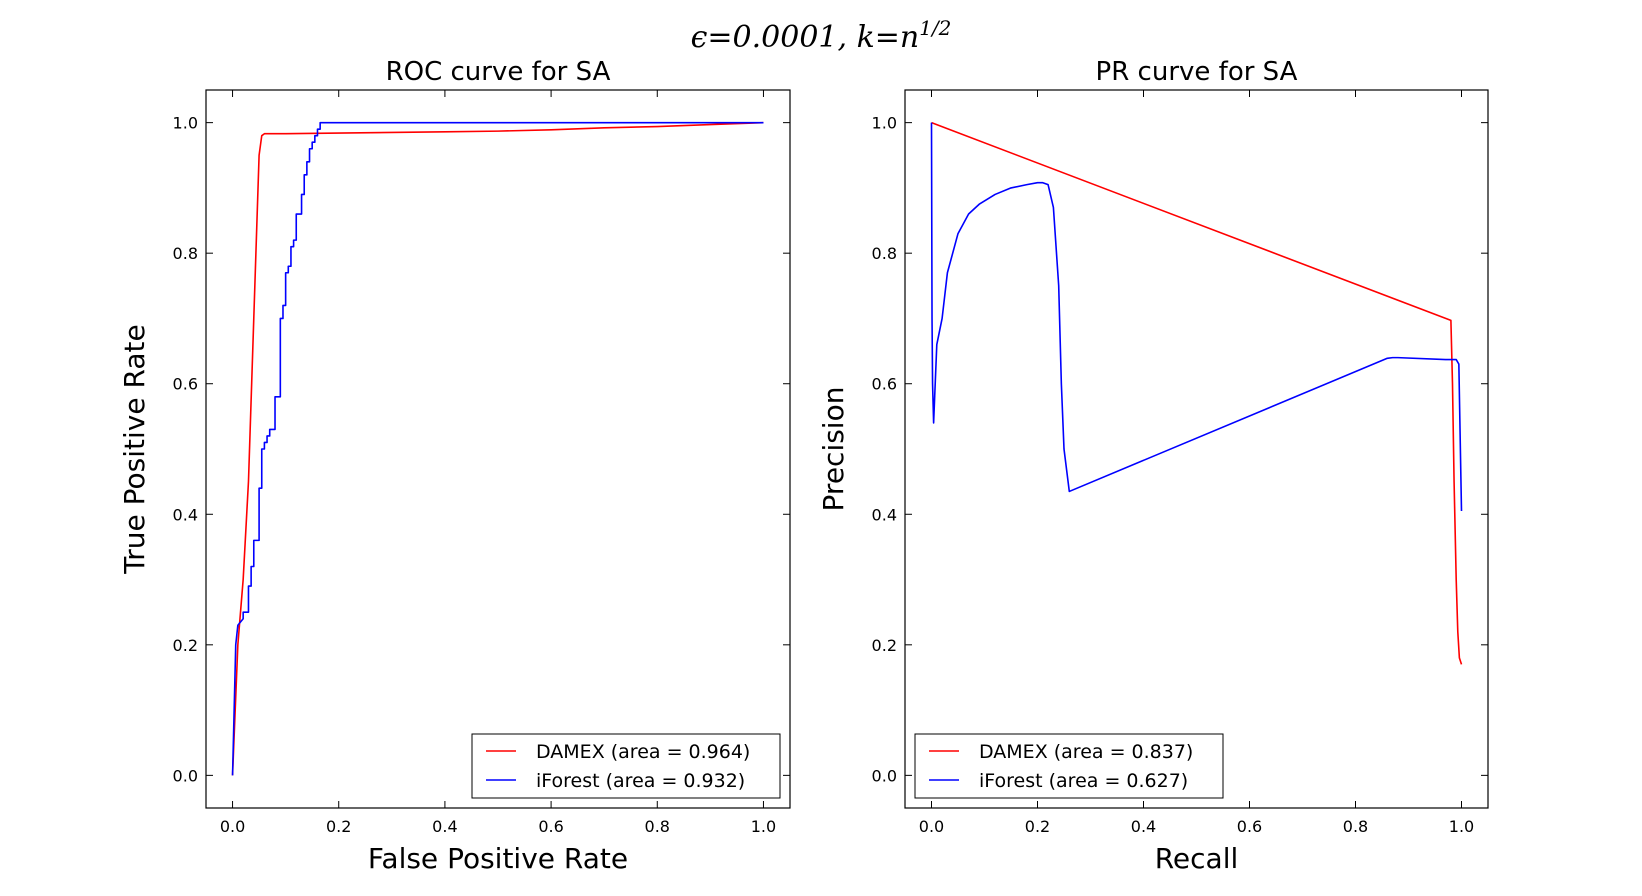 This screenshot has height=896, width=1642. I want to click on pr-y-tick-label: 0.6, so click(884, 384).